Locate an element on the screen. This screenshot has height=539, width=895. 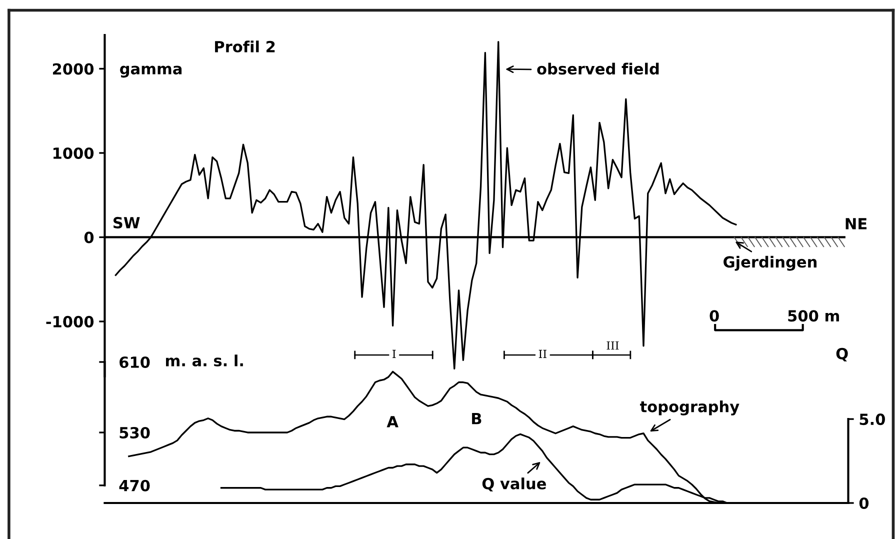
annotation: A is located at coordinates (392, 422).